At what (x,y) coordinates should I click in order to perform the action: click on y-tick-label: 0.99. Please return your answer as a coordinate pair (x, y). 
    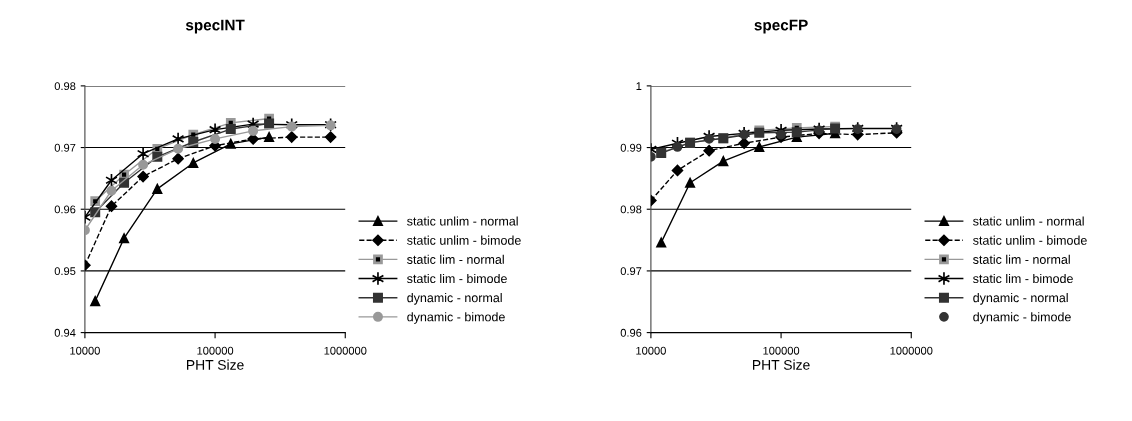
    Looking at the image, I should click on (631, 147).